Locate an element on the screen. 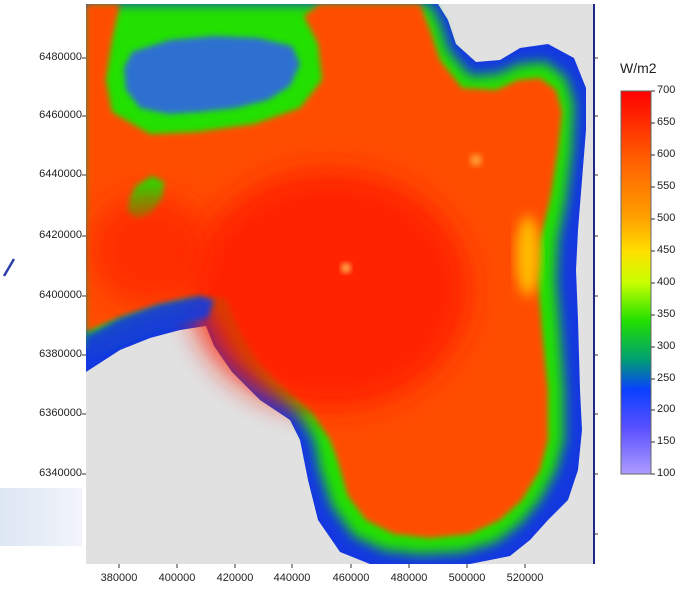 The height and width of the screenshot is (590, 688). y-tick-label: 6460000 is located at coordinates (60, 115).